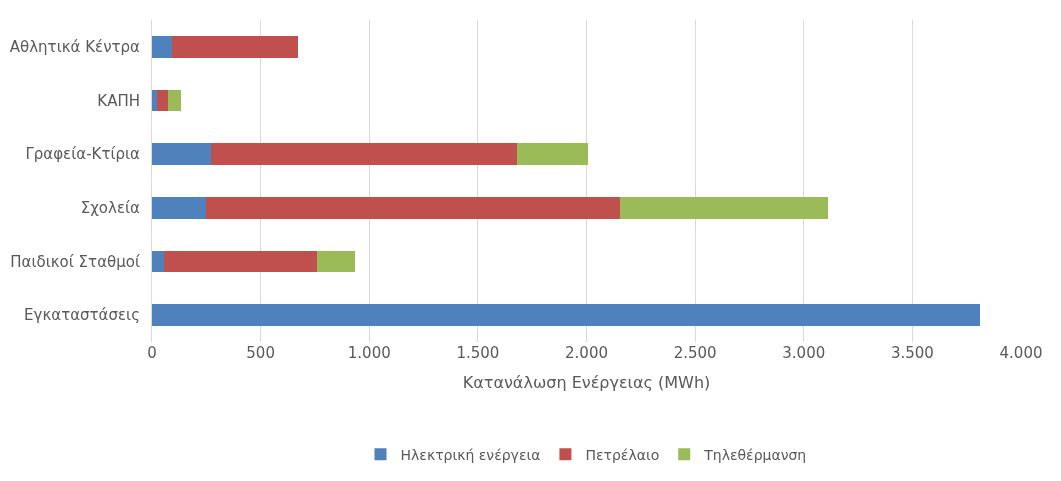  What do you see at coordinates (110, 208) in the screenshot?
I see `y-tick-label: Σχολεία` at bounding box center [110, 208].